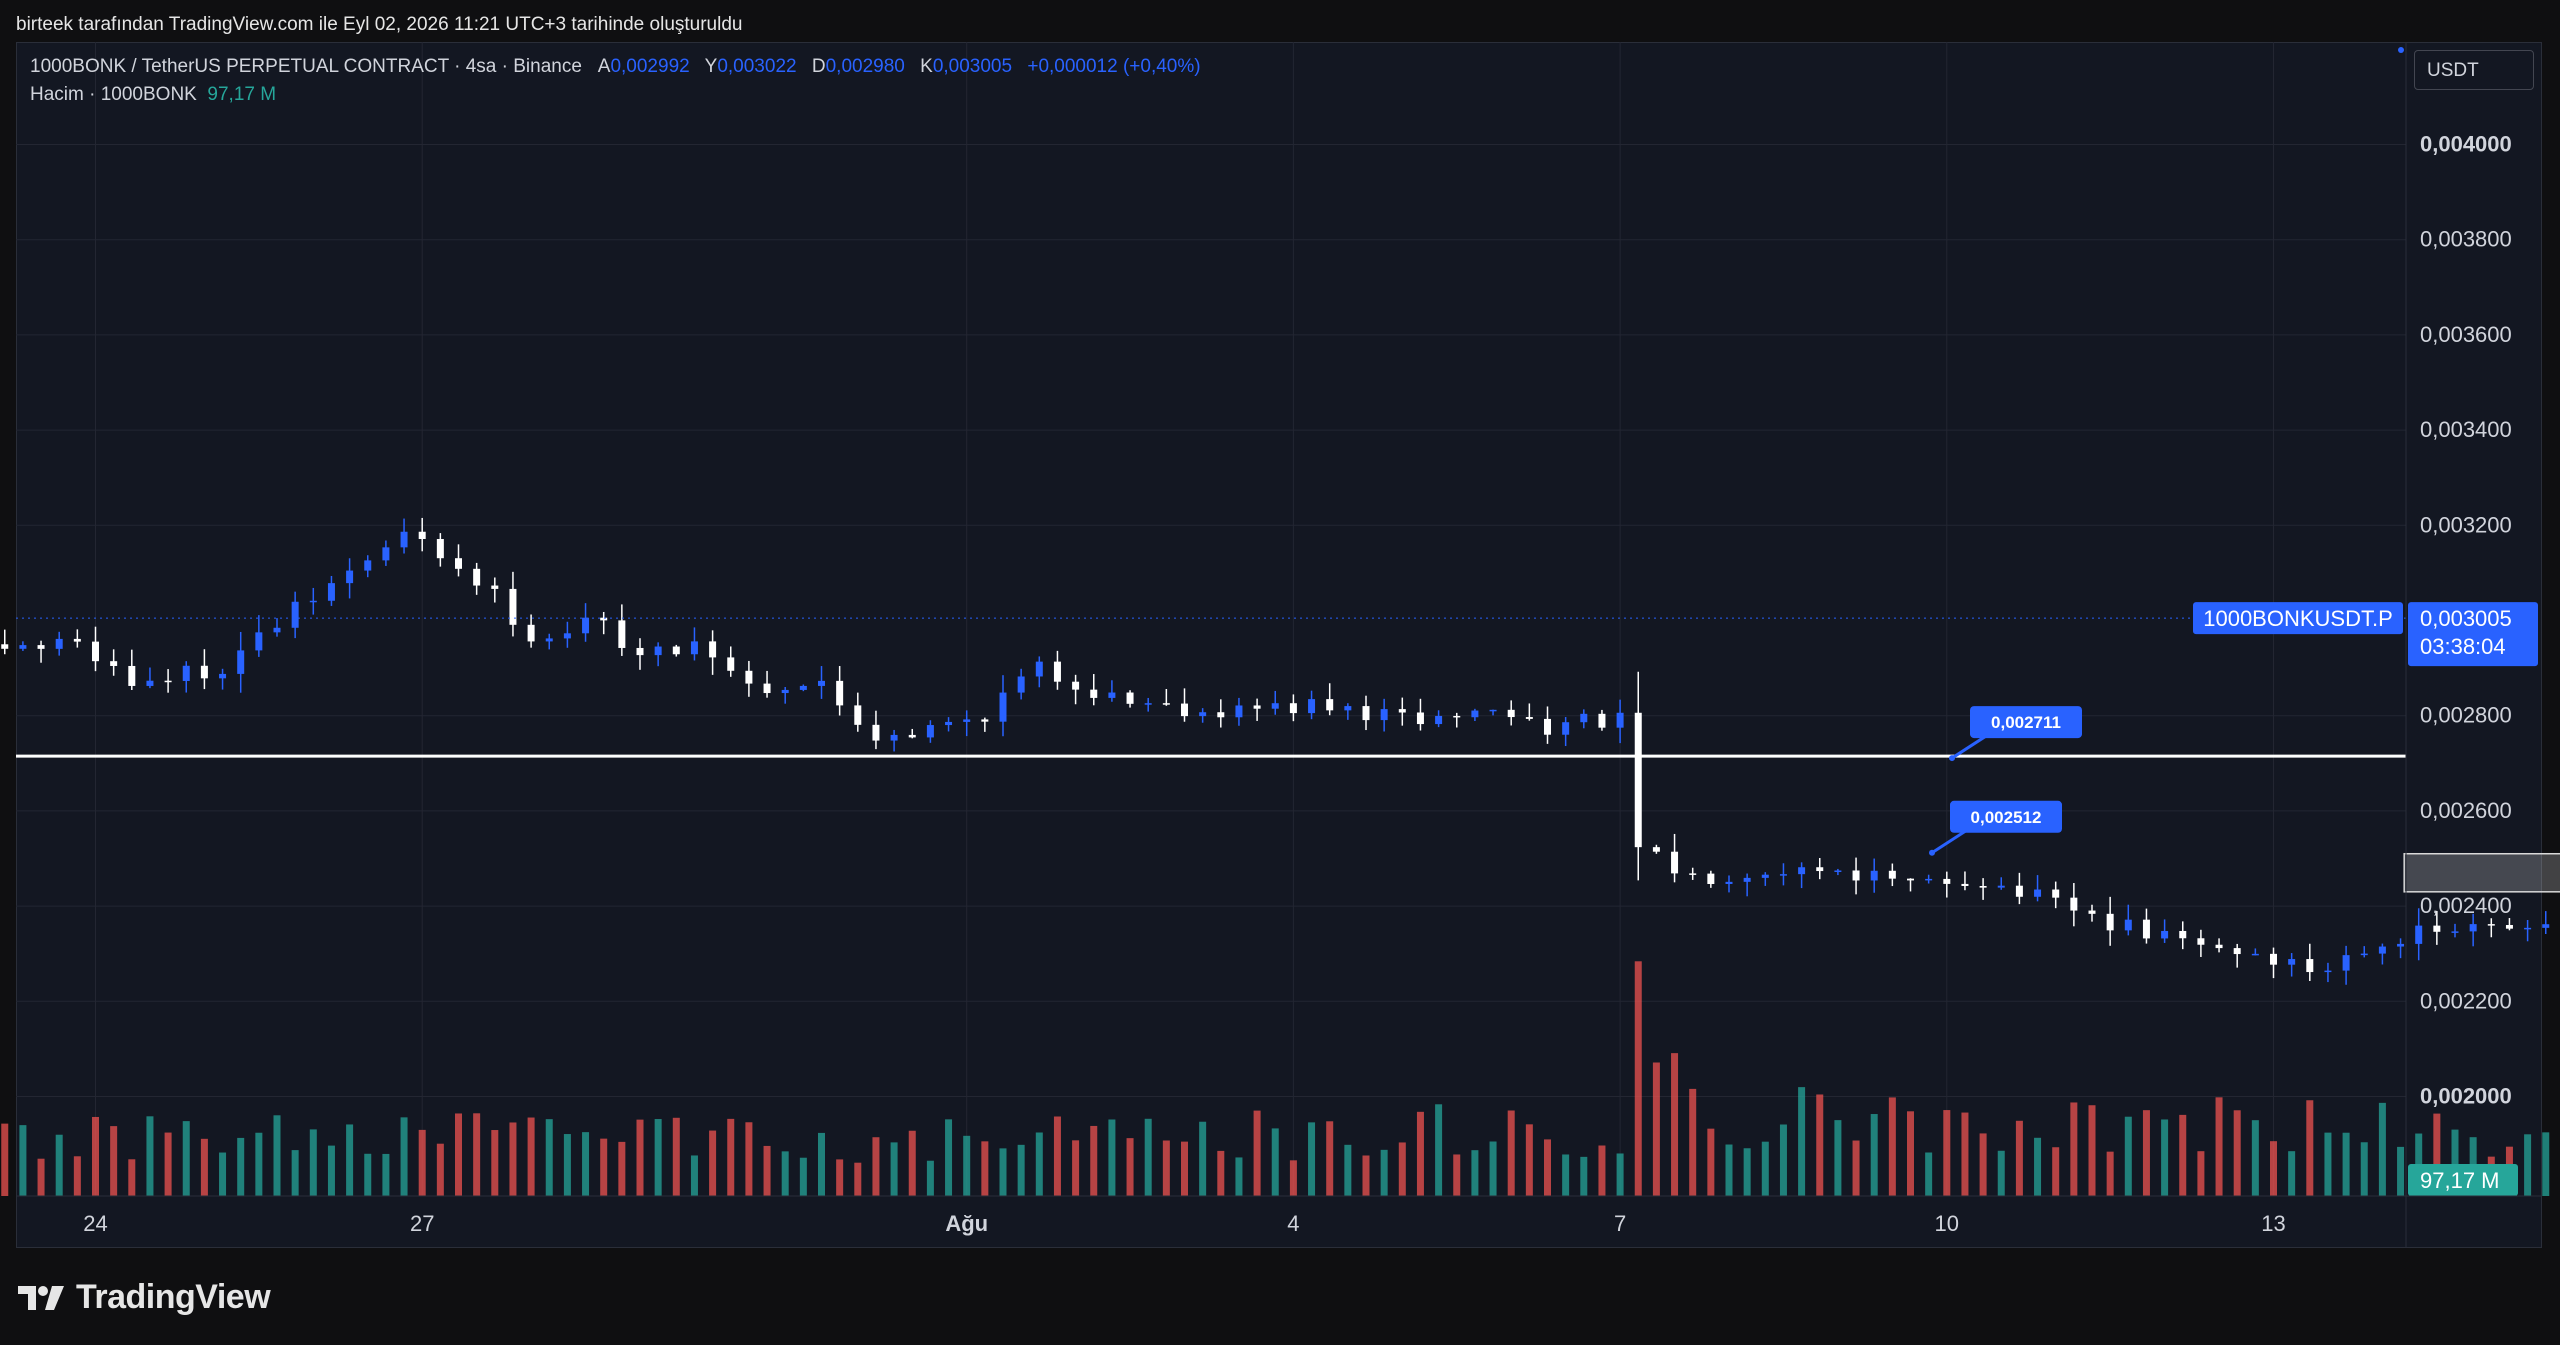 This screenshot has width=2560, height=1345. I want to click on change-value: +0,000012 (+0,40%), so click(1114, 66).